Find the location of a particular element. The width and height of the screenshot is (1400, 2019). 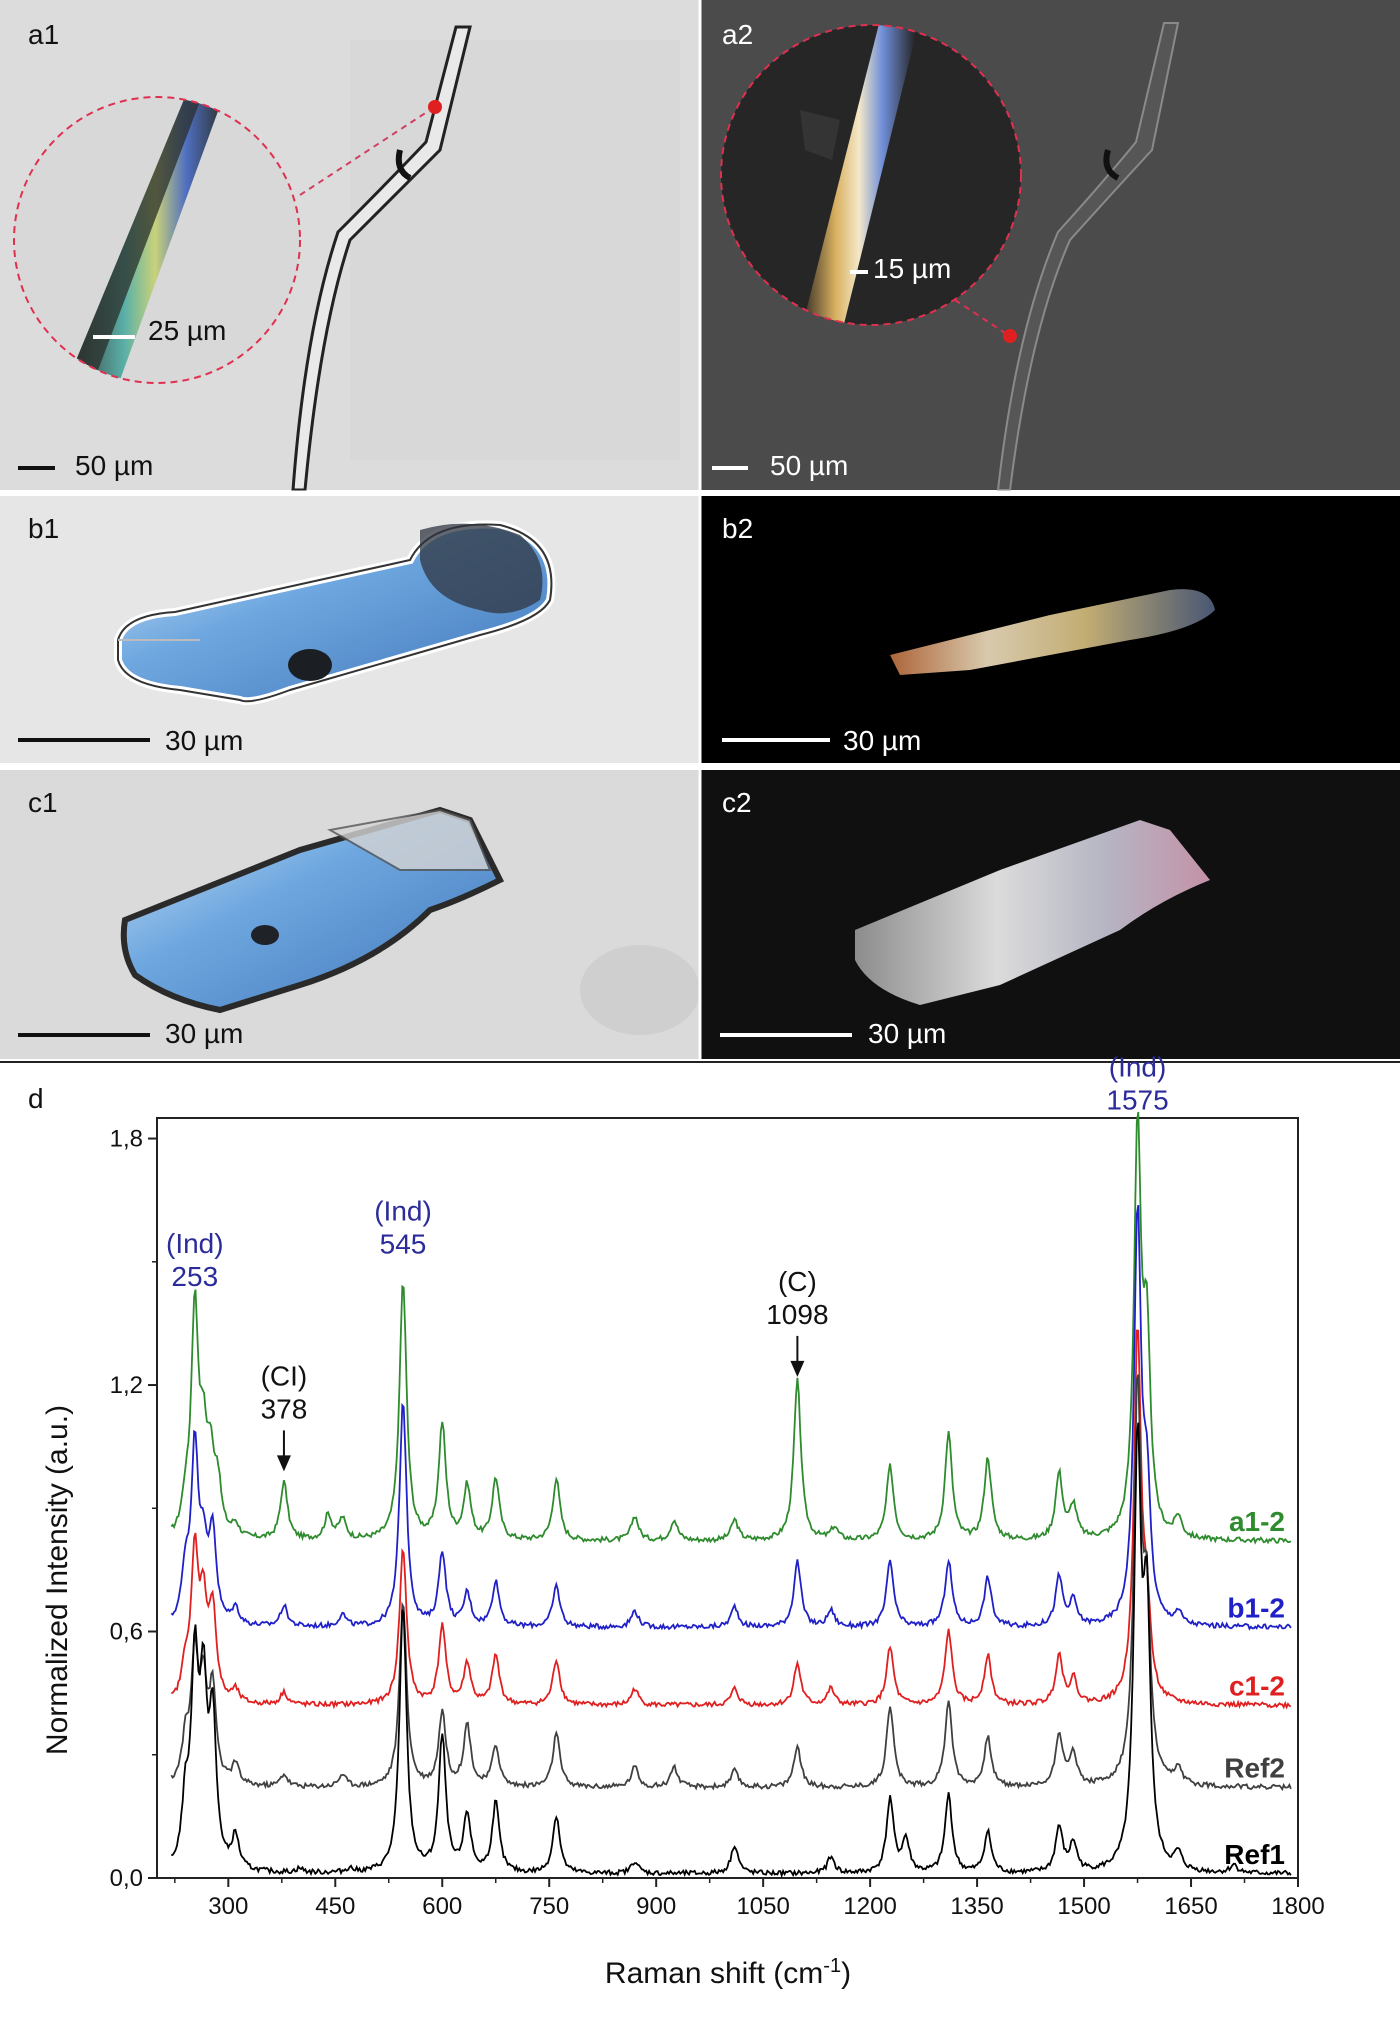

annotation-value-0: 253 is located at coordinates (194, 1276).